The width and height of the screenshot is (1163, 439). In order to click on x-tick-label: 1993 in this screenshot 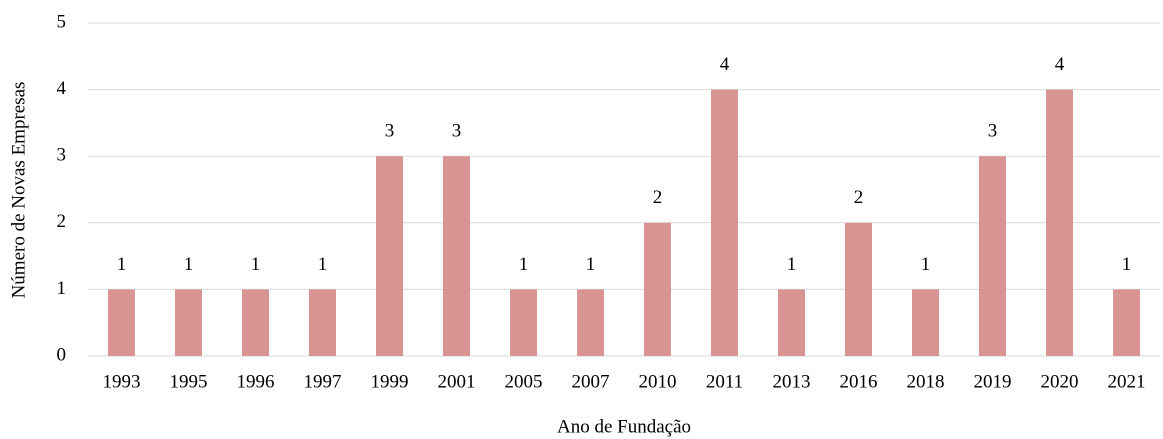, I will do `click(122, 381)`.